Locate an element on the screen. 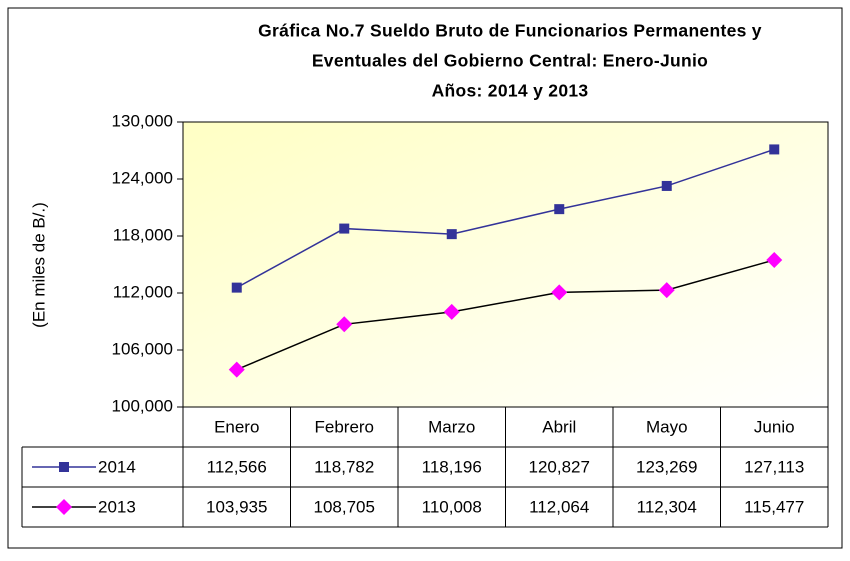 The image size is (850, 561). y-tick-label: 118,000 is located at coordinates (143, 234).